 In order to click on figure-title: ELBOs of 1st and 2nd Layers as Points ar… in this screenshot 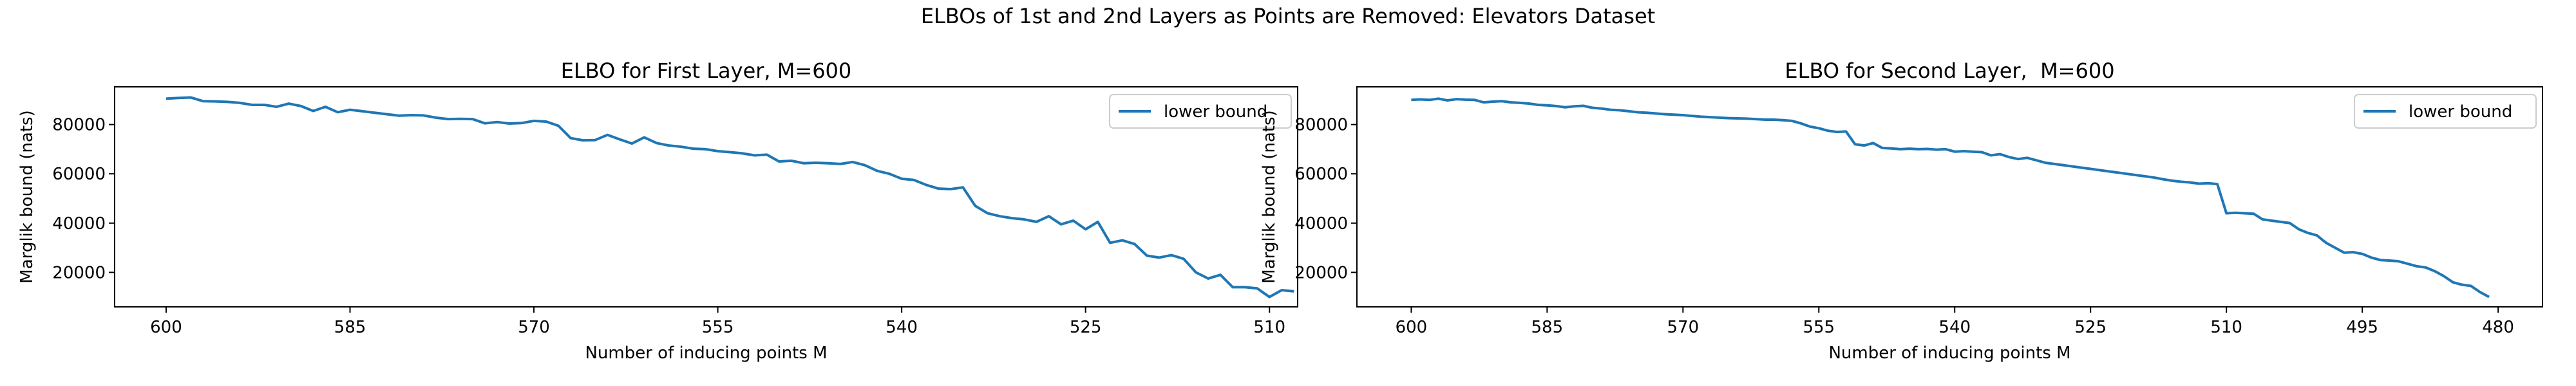, I will do `click(1288, 16)`.